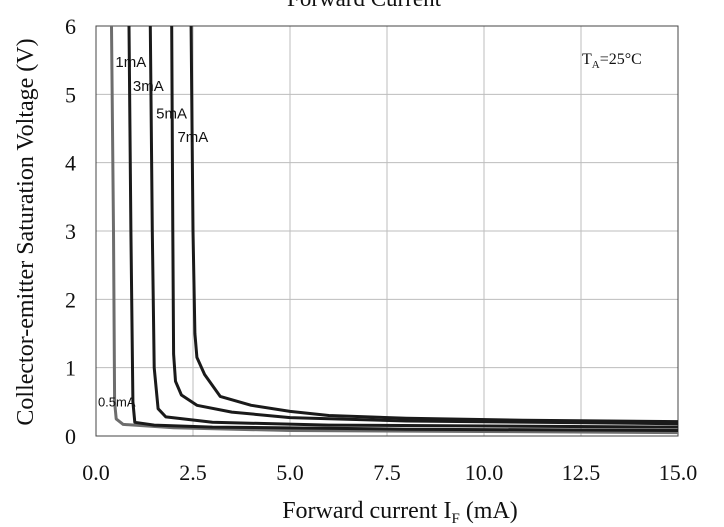  Describe the element at coordinates (364, 5) in the screenshot. I see `chart-title: Forward Current` at that location.